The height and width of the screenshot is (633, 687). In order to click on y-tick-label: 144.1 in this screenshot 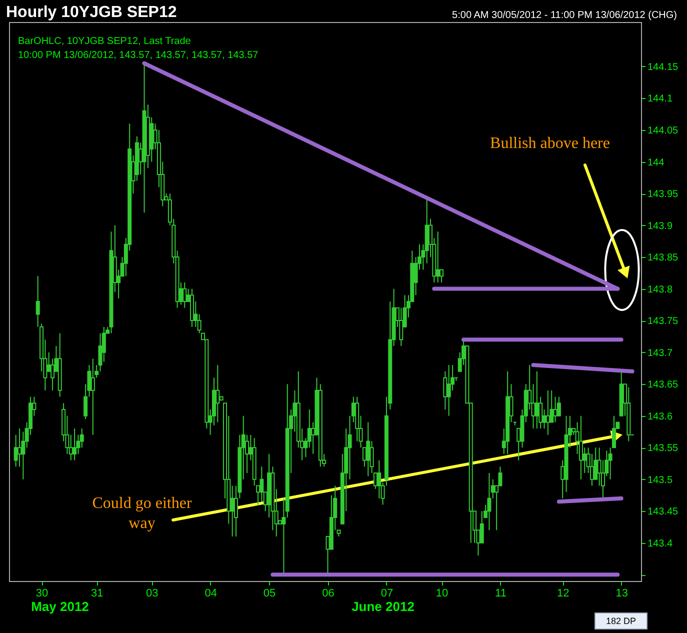, I will do `click(660, 99)`.